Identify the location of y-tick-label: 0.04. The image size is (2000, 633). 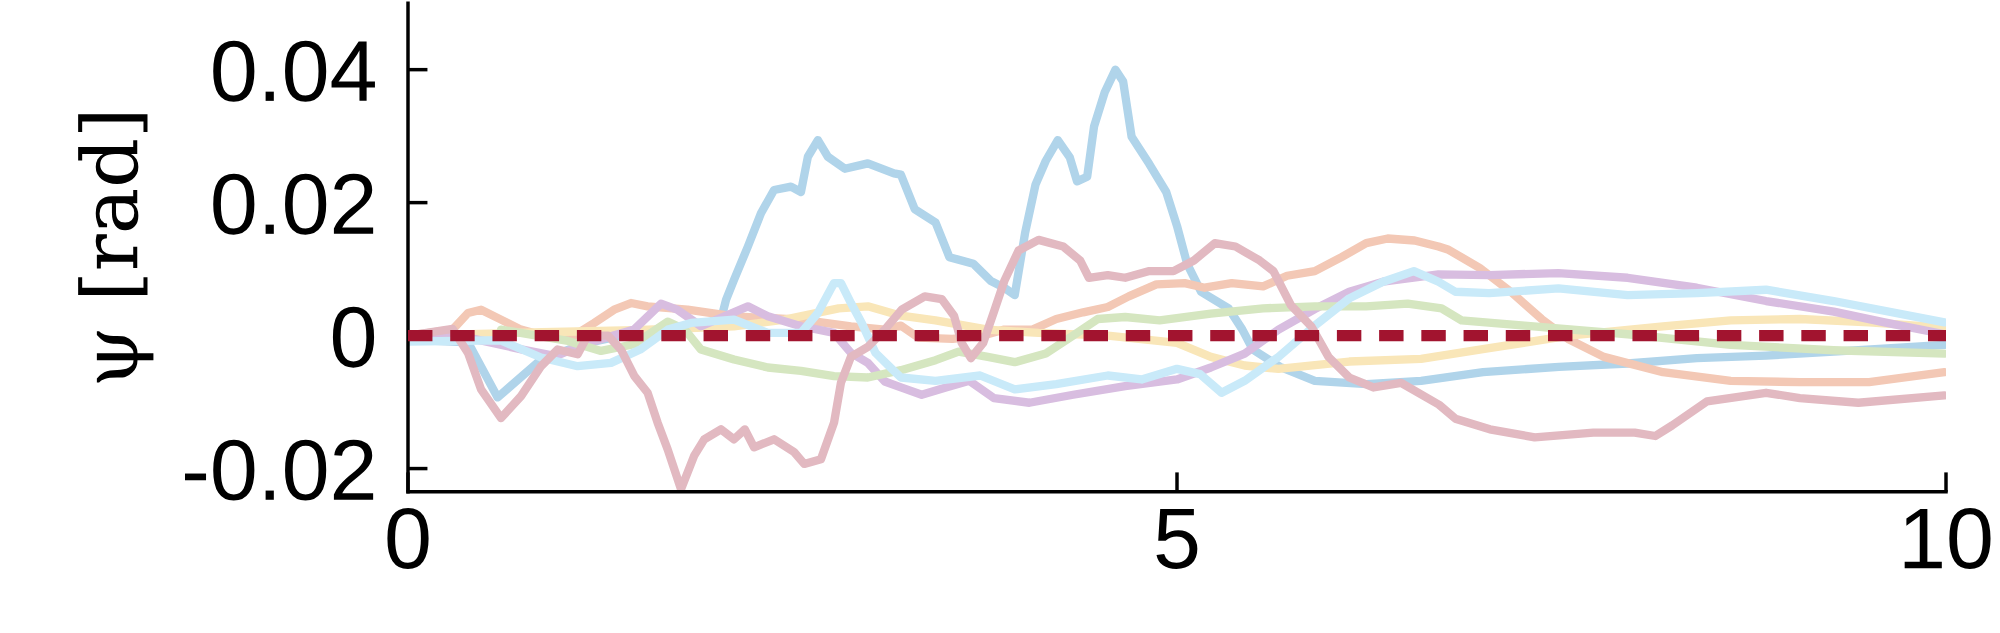
(294, 71).